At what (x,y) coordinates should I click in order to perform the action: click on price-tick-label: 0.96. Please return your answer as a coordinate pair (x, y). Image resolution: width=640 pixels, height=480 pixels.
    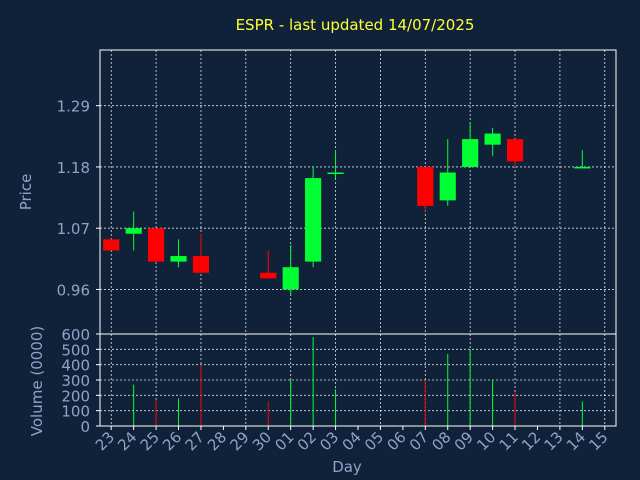
    Looking at the image, I should click on (73, 290).